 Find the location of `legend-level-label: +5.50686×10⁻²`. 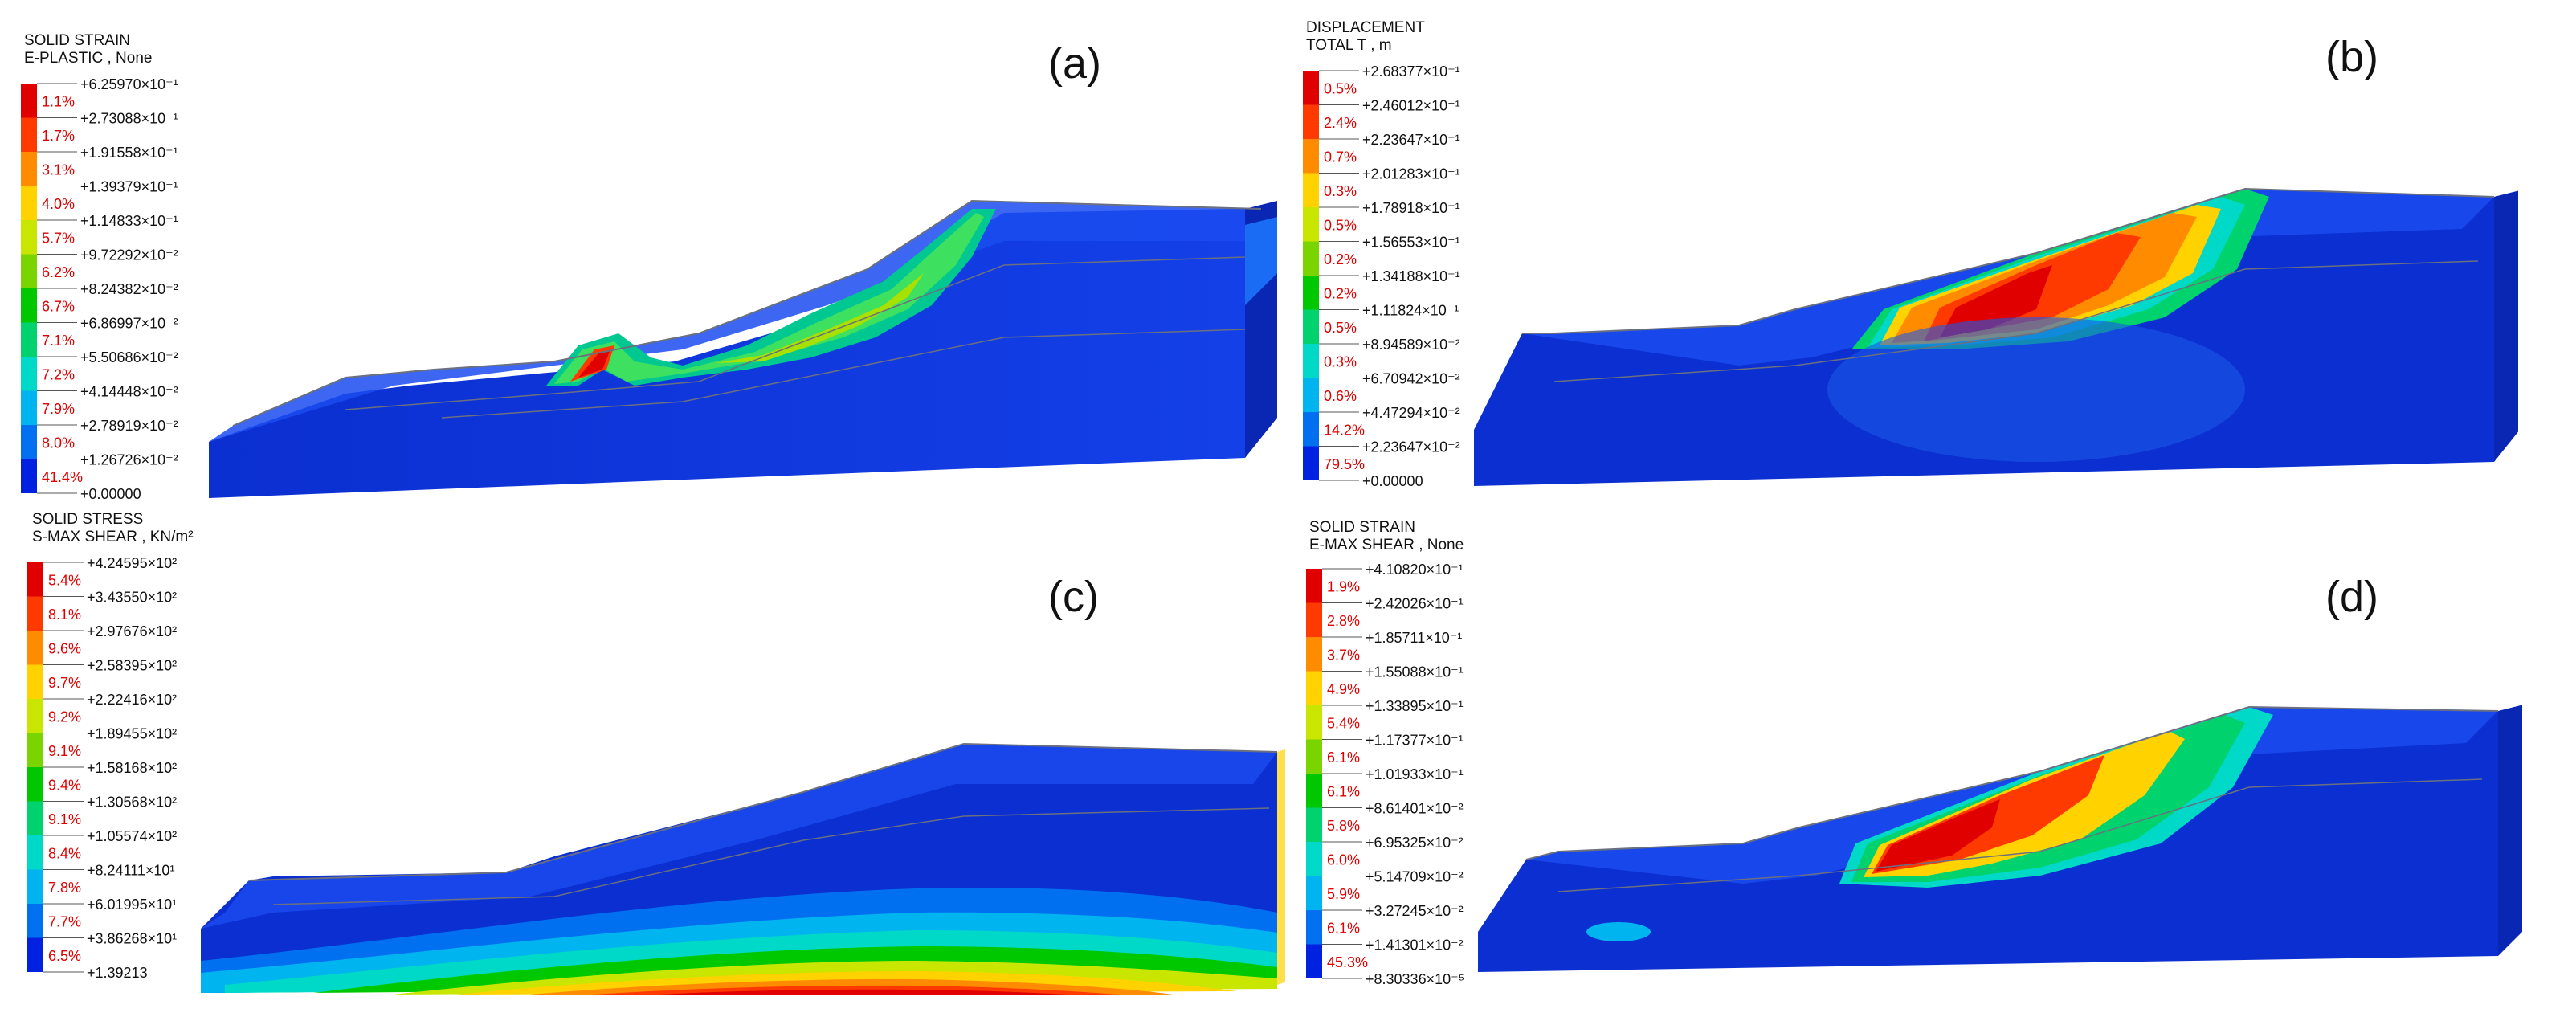

legend-level-label: +5.50686×10⁻² is located at coordinates (129, 357).